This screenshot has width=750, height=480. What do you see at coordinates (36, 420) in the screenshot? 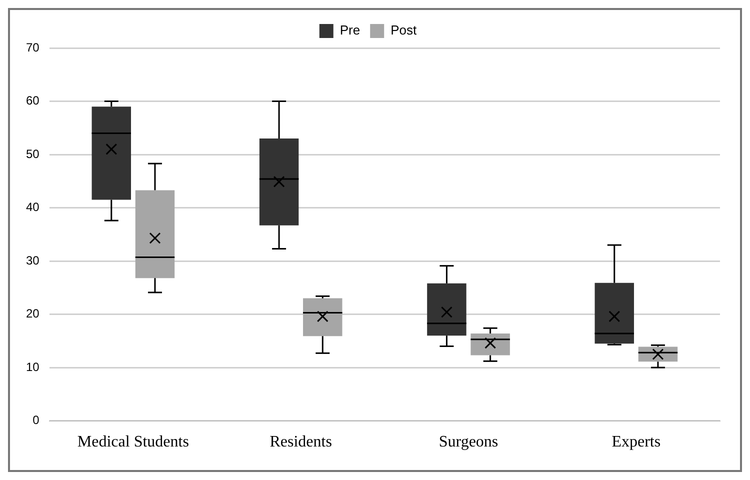
I see `y-tick-label: 0` at bounding box center [36, 420].